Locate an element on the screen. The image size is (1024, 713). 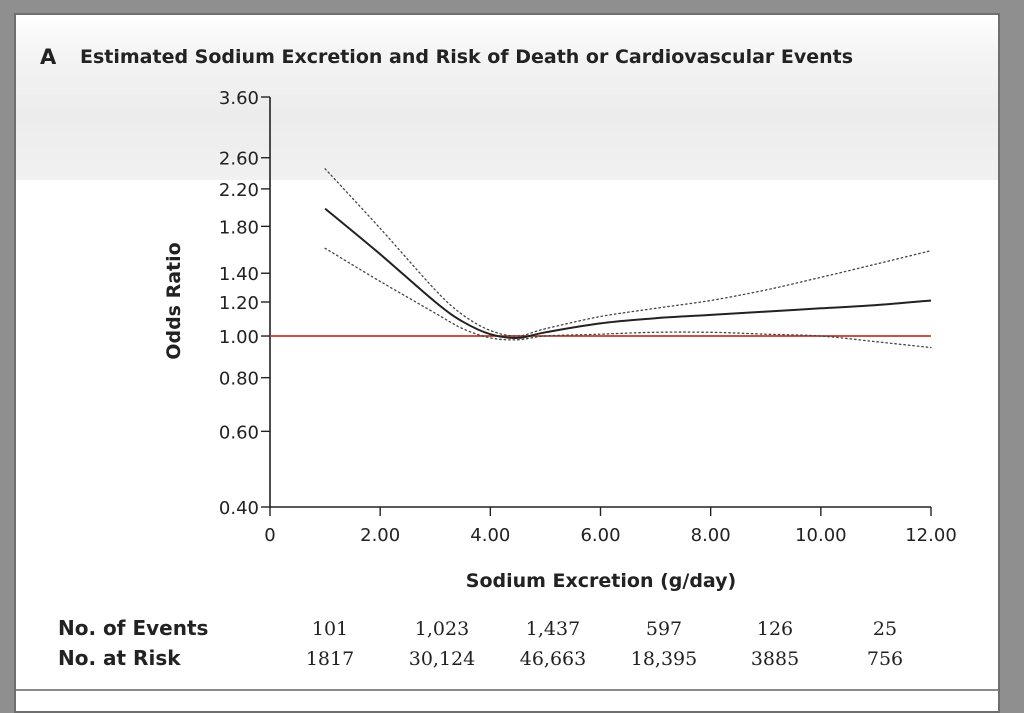
x-tick-label: 0 is located at coordinates (269, 535).